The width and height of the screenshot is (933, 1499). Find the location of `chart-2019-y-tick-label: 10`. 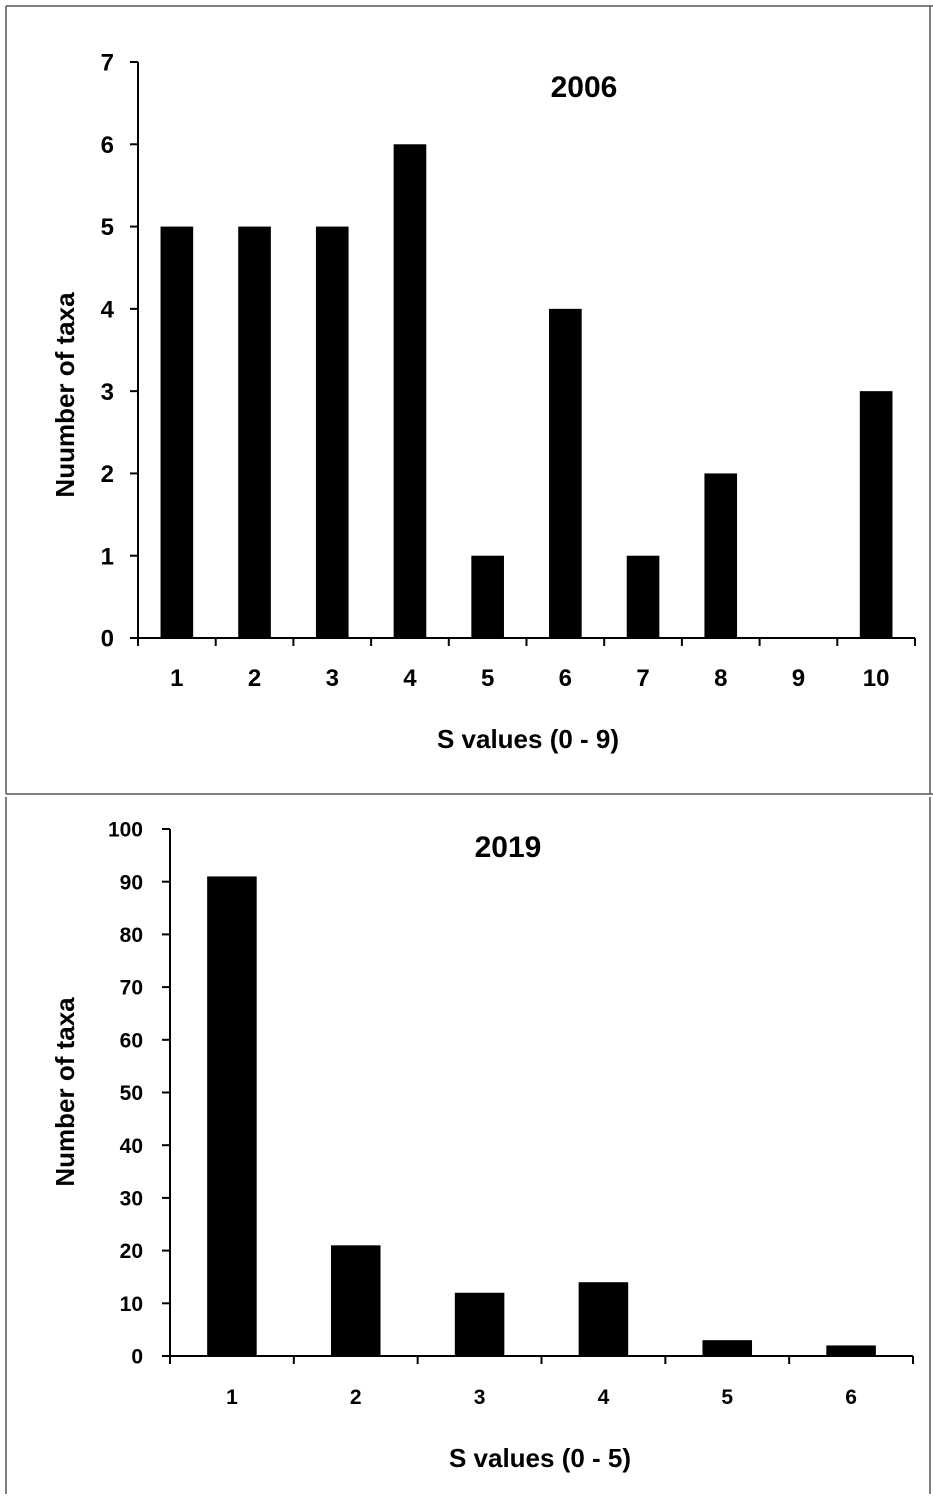

chart-2019-y-tick-label: 10 is located at coordinates (131, 1304).